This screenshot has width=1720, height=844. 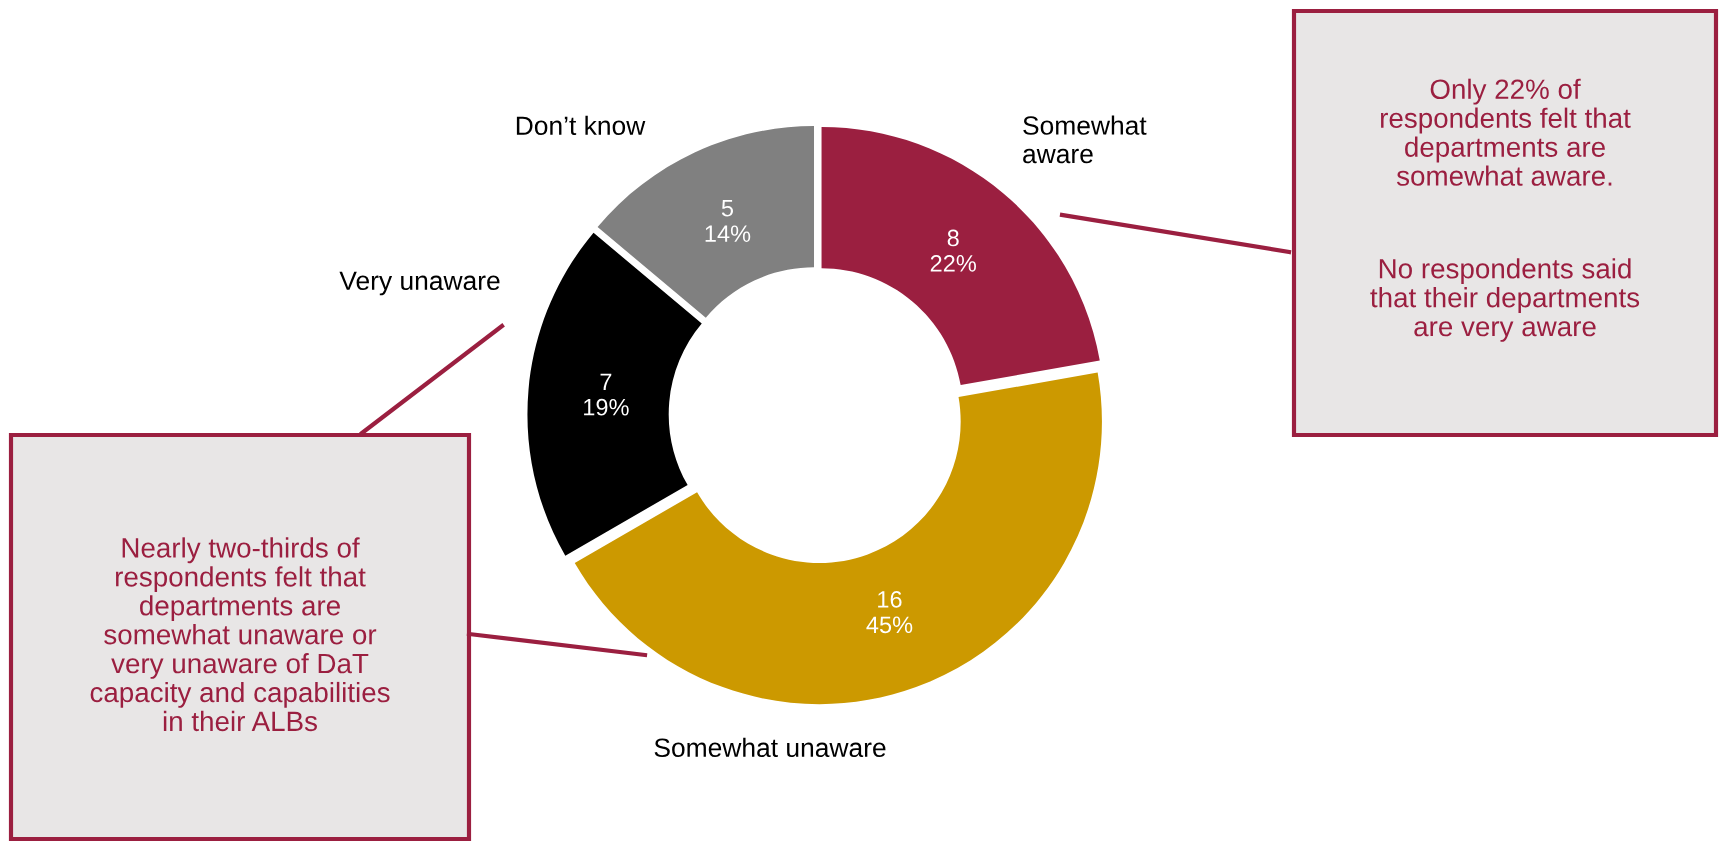 What do you see at coordinates (953, 250) in the screenshot?
I see `data-label: 8 22%` at bounding box center [953, 250].